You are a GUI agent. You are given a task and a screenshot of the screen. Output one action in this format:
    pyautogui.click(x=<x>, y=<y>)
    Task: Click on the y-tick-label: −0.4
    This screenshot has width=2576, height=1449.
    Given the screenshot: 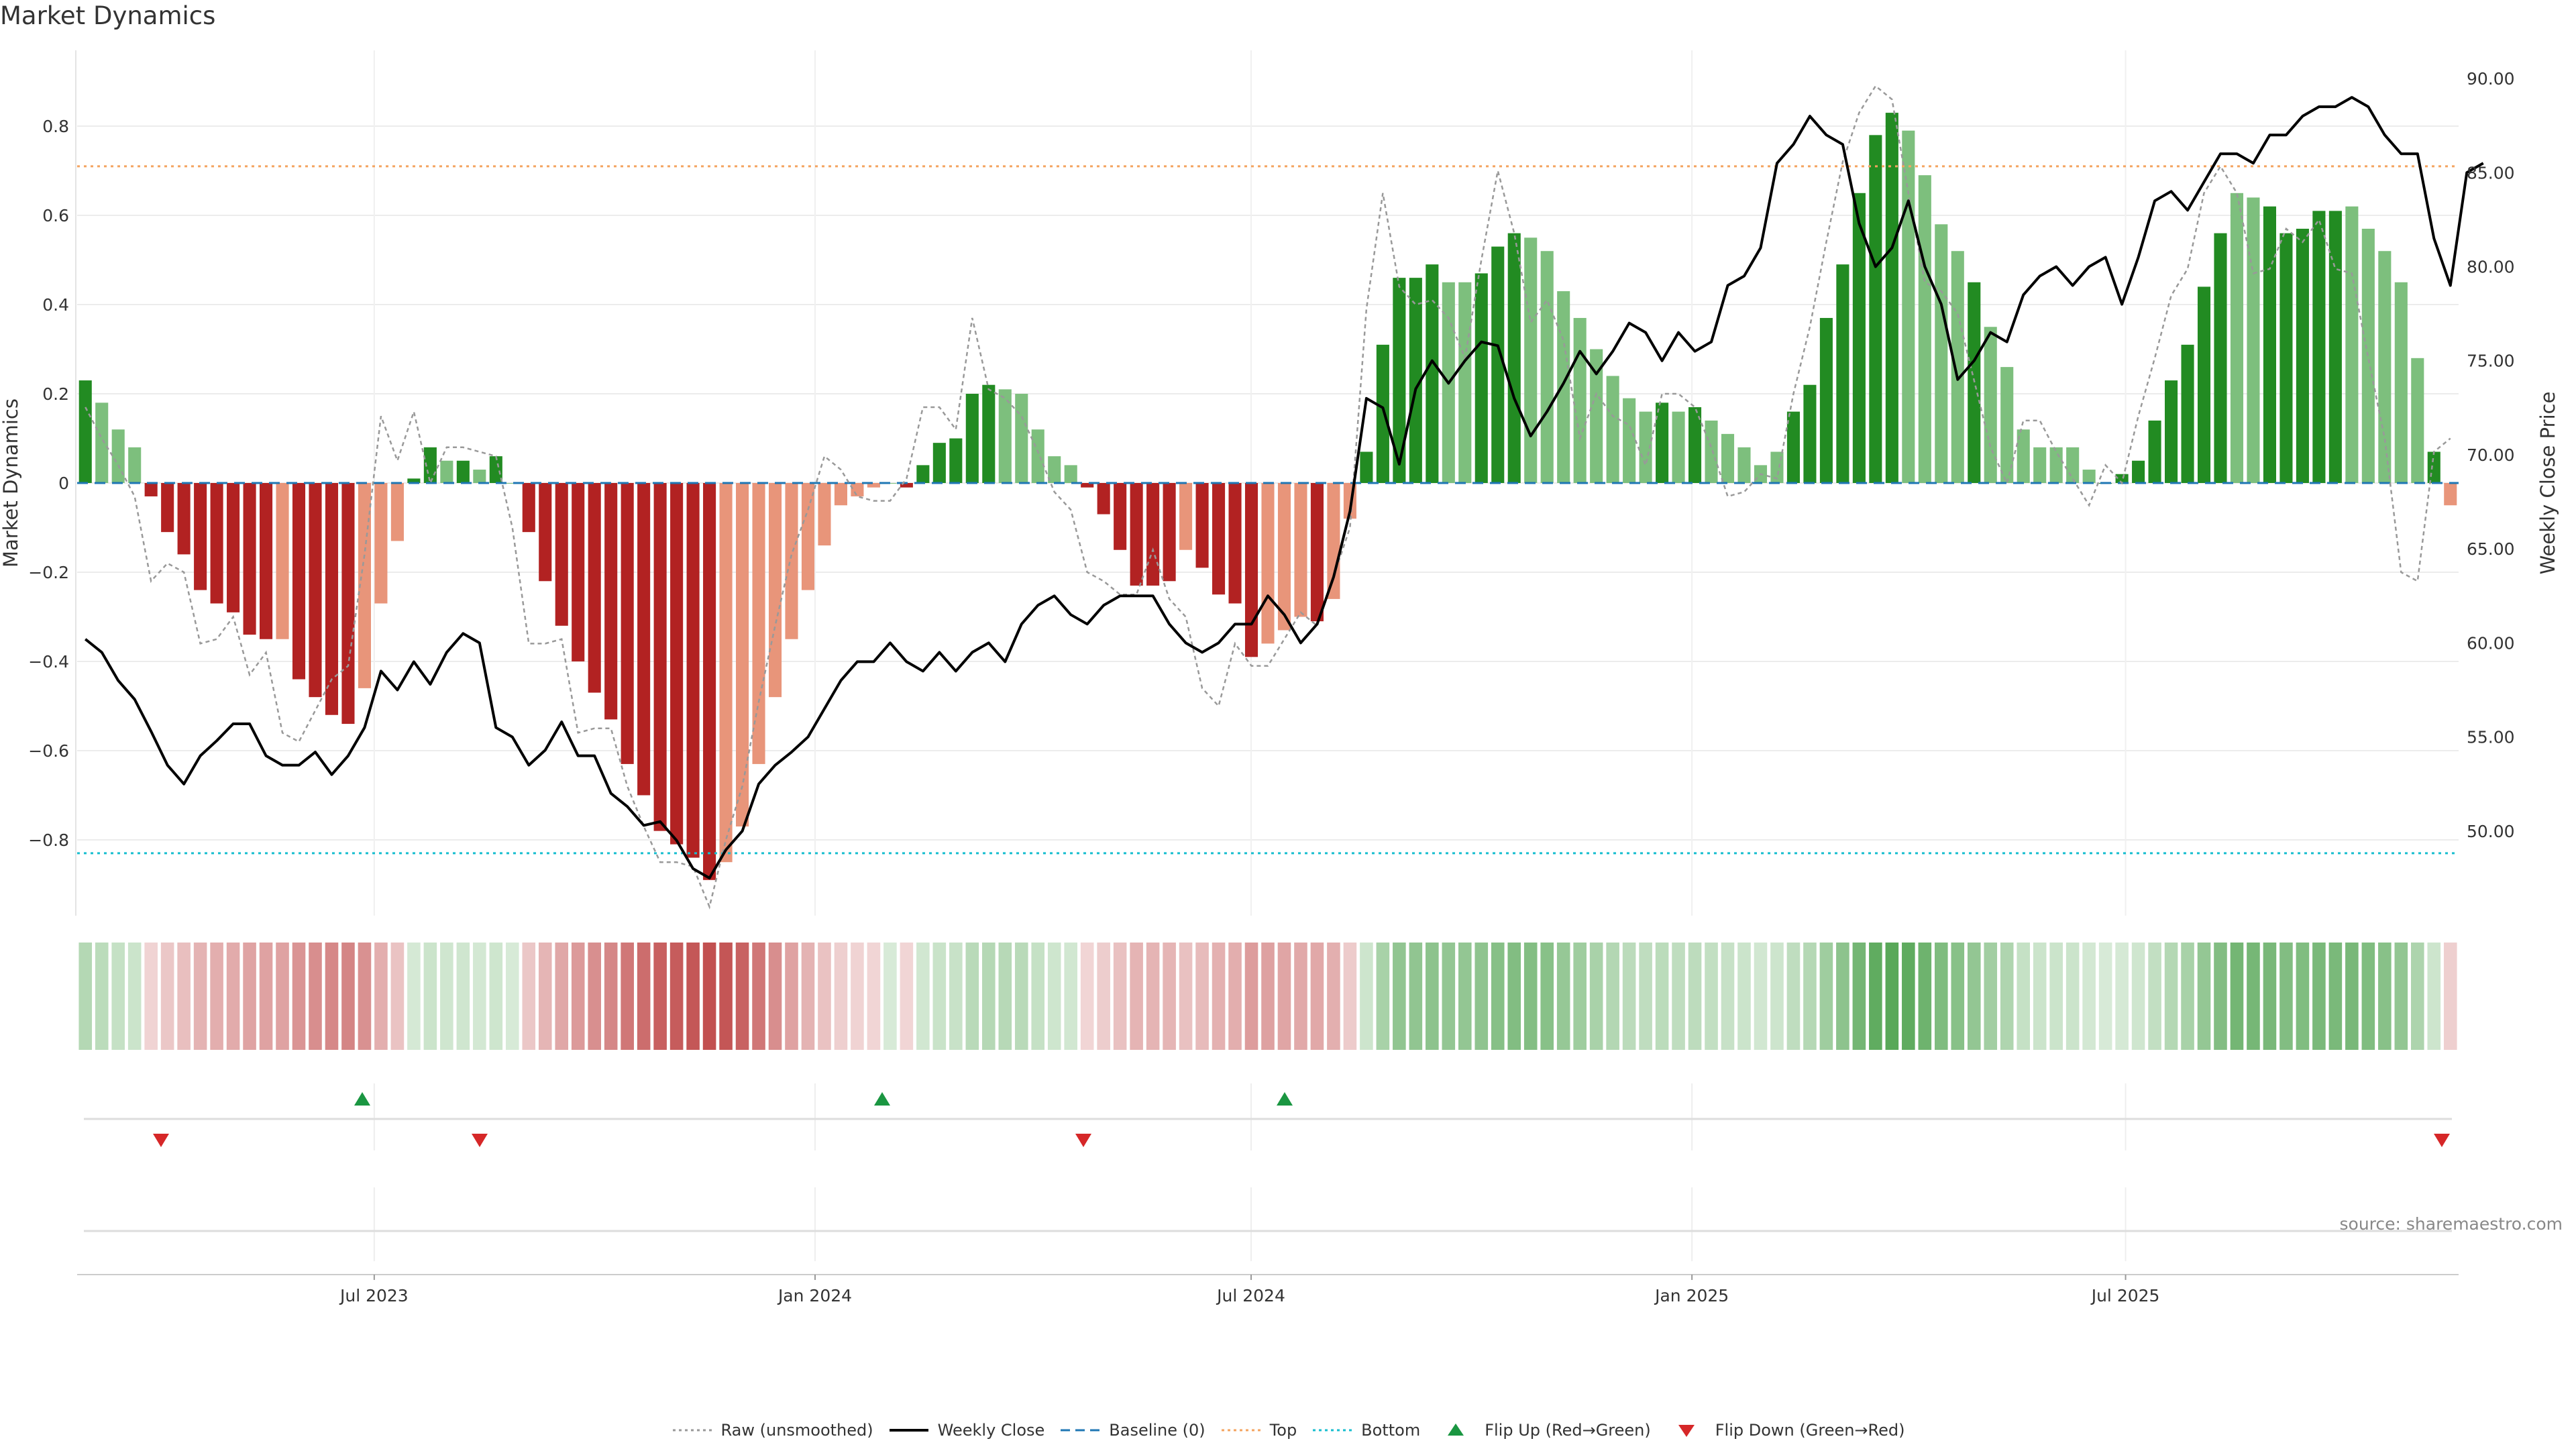 What is the action you would take?
    pyautogui.click(x=48, y=662)
    